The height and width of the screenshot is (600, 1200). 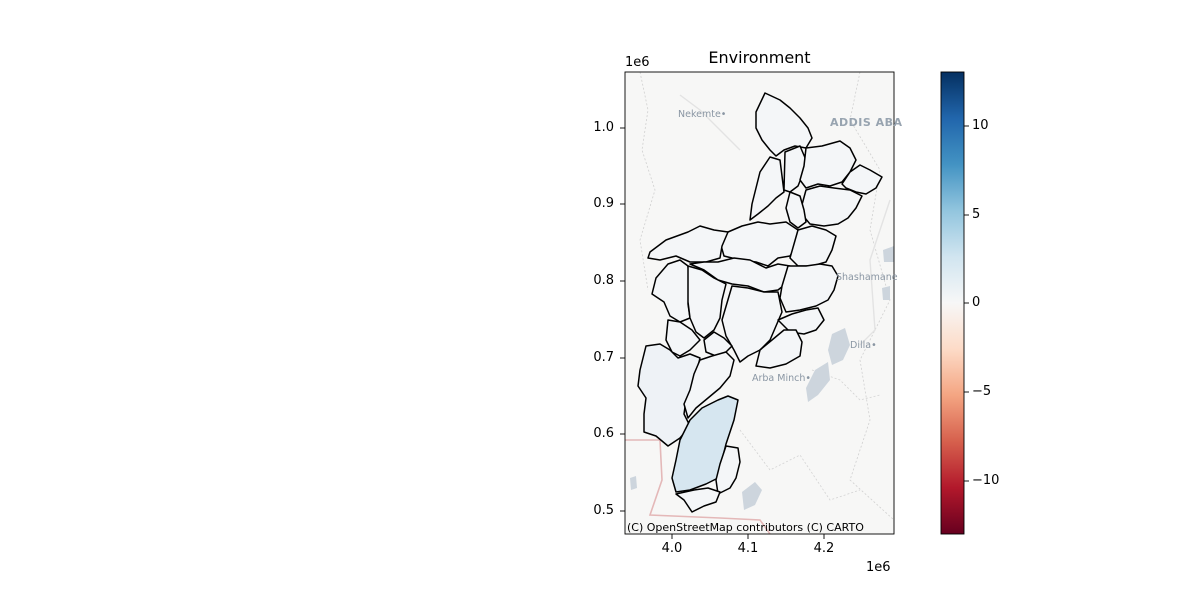 I want to click on colorbar-tick-label: 10, so click(x=980, y=125).